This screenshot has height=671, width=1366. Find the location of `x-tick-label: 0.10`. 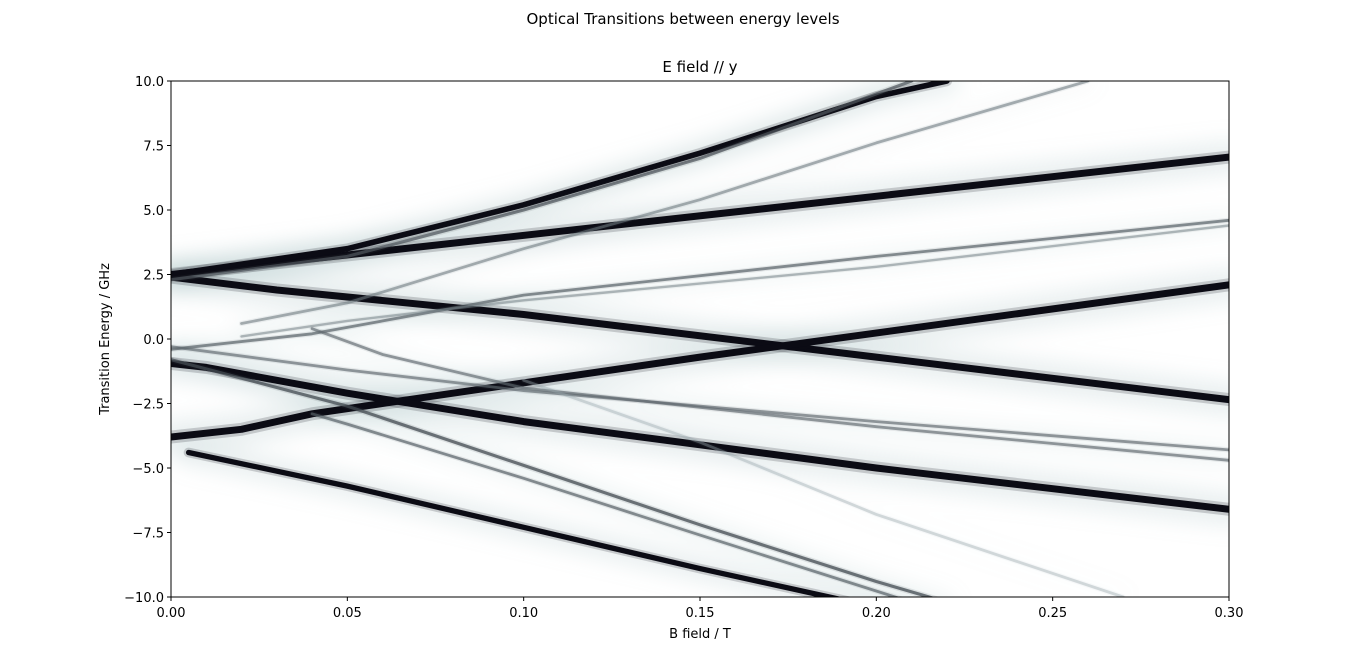

x-tick-label: 0.10 is located at coordinates (523, 613).